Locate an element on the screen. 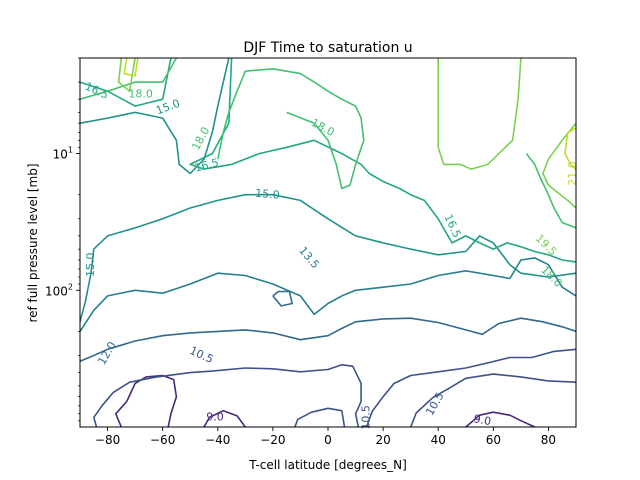  x-tick-label-8: 80 is located at coordinates (548, 440).